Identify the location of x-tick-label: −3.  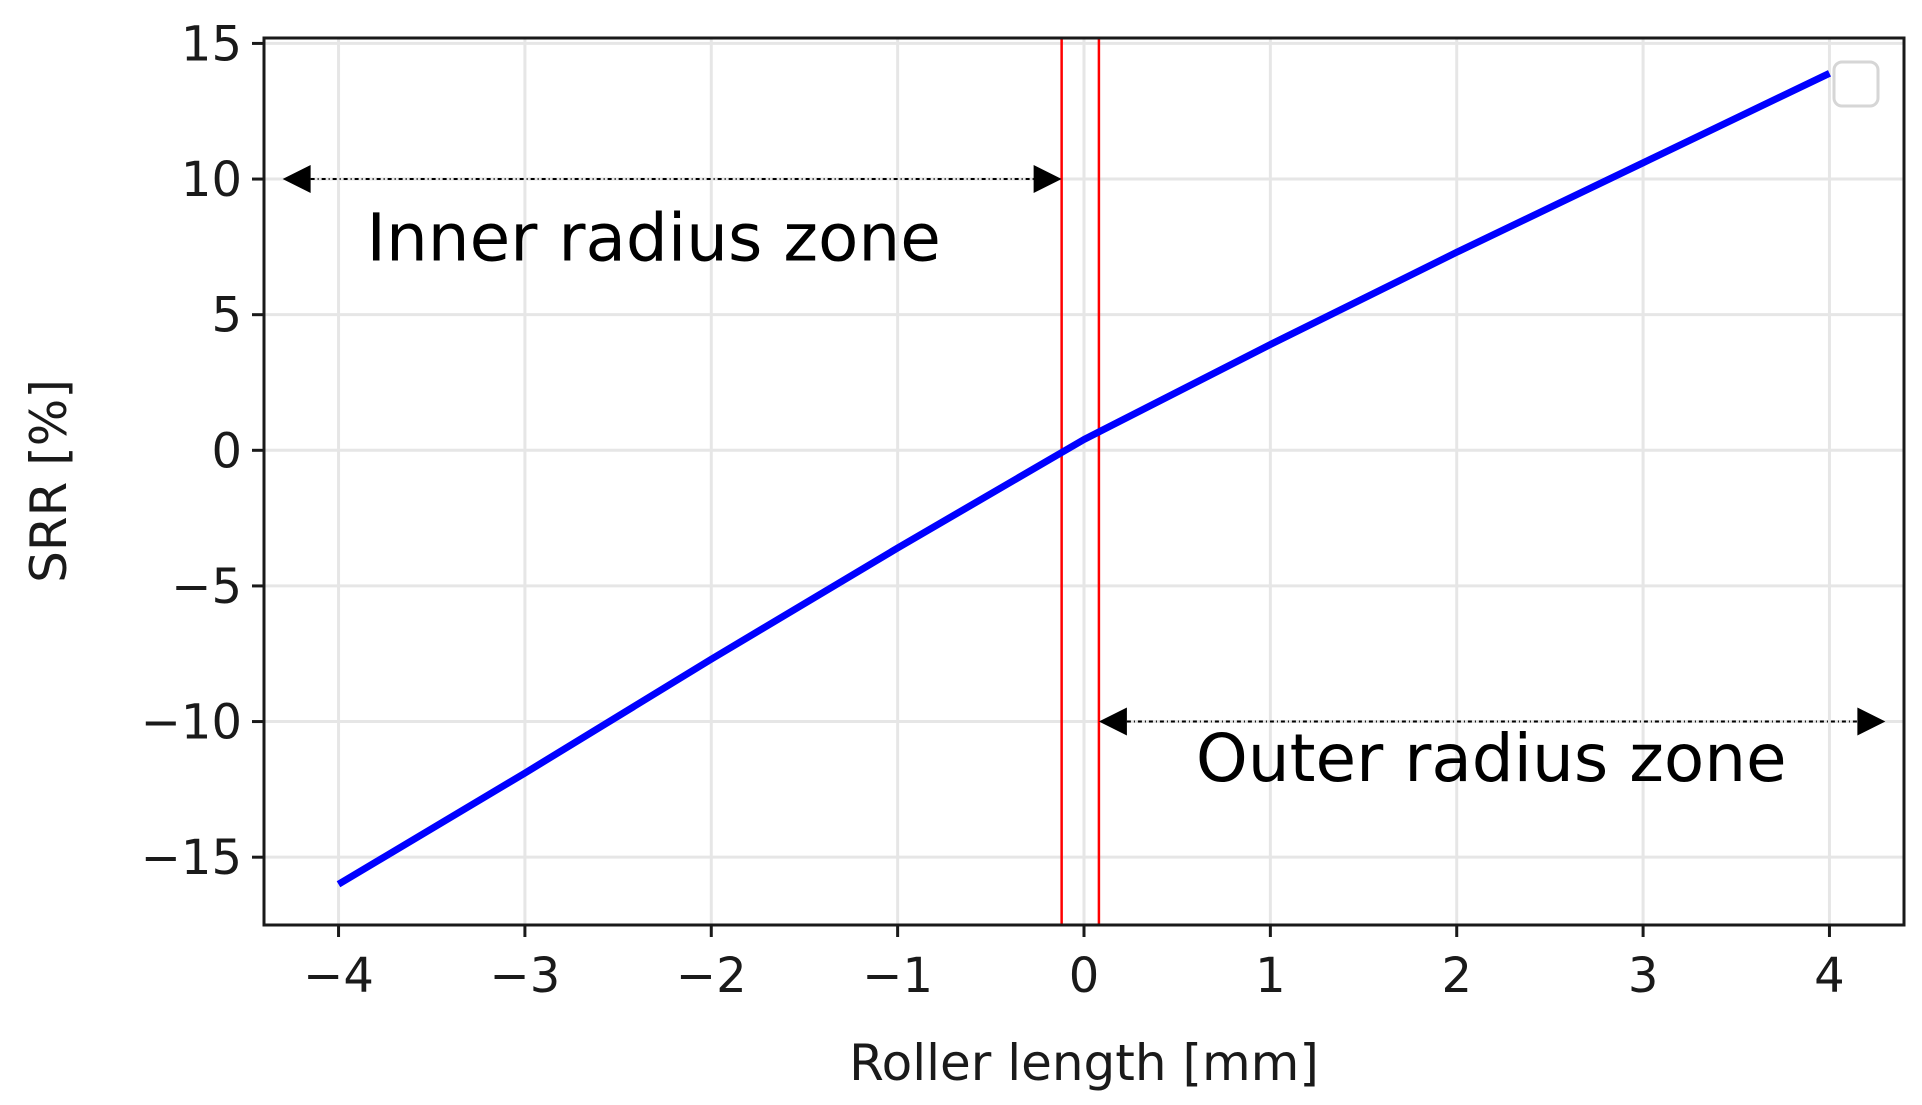
(525, 976).